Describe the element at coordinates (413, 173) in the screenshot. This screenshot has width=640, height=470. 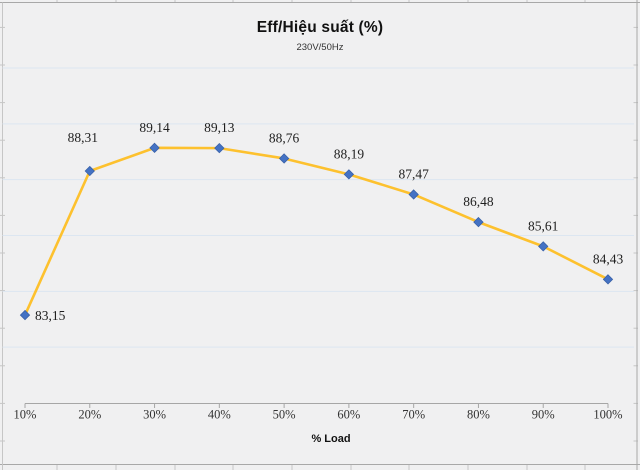
I see `data-point-label: 87,47` at that location.